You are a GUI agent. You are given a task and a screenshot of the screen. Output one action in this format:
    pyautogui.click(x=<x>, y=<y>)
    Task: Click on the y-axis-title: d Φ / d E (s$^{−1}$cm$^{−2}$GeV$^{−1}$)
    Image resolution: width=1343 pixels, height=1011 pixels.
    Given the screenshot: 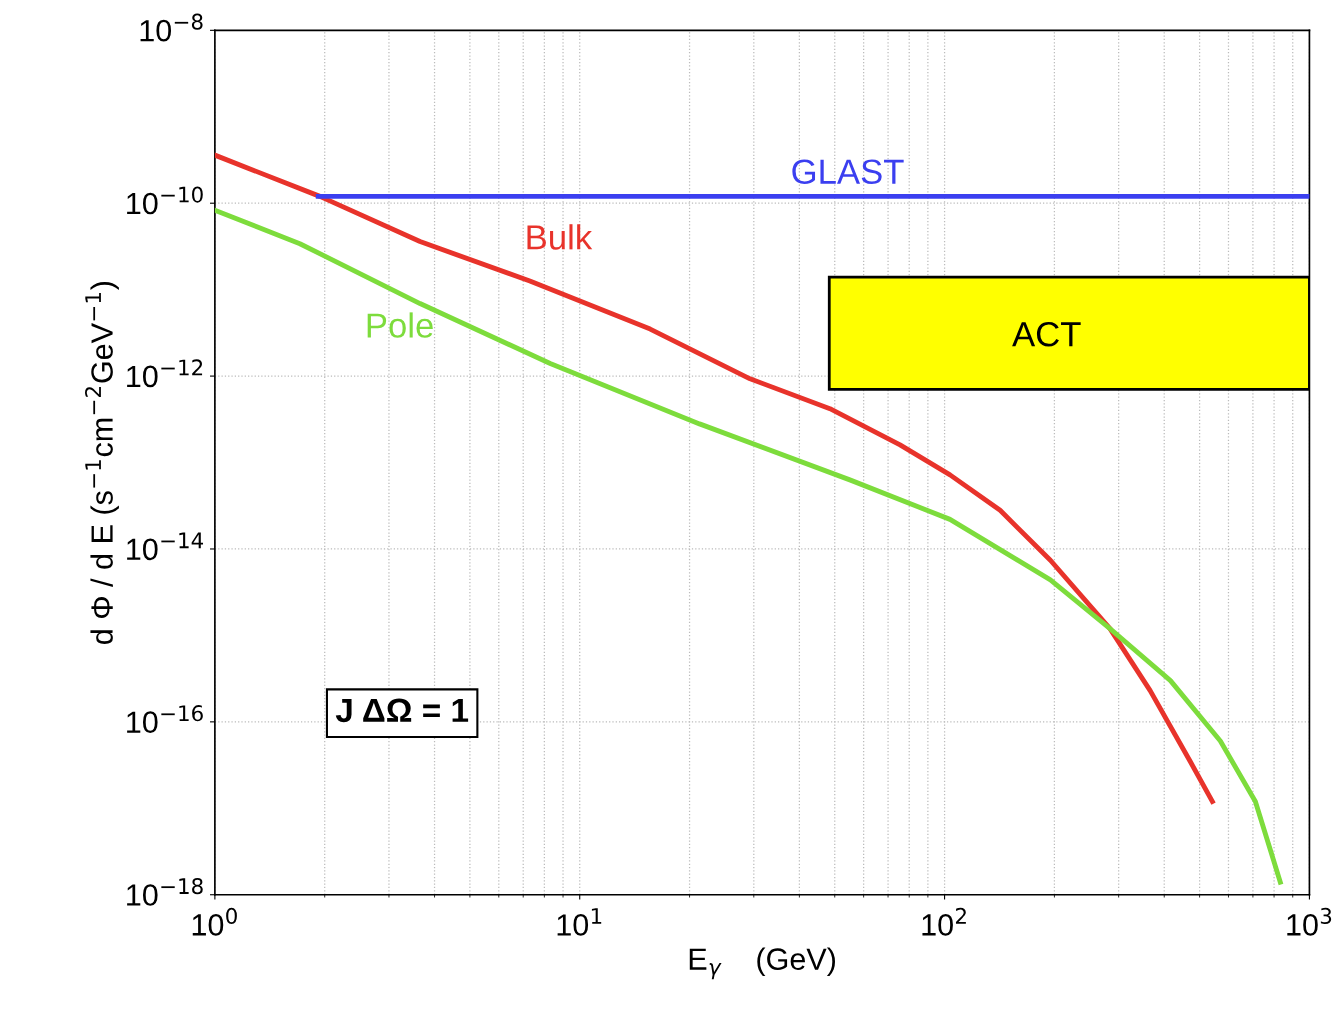 What is the action you would take?
    pyautogui.click(x=102, y=463)
    